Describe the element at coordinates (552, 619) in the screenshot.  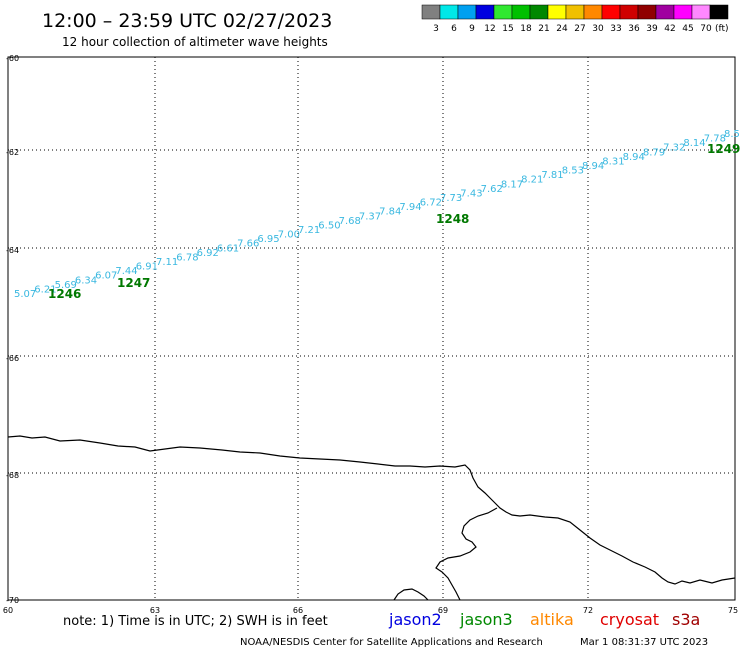
I see `satellite-name: altika` at that location.